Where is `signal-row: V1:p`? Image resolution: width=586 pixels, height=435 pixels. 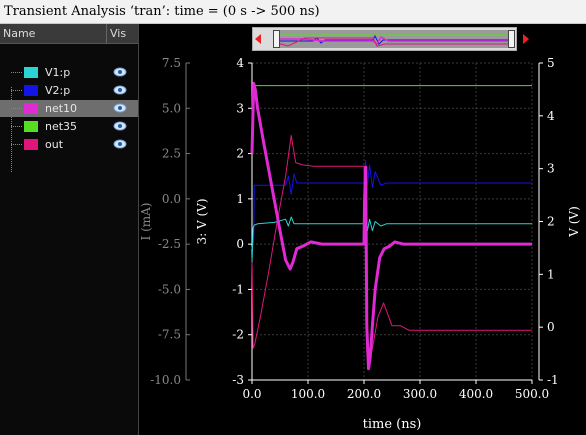 signal-row: V1:p is located at coordinates (69, 72).